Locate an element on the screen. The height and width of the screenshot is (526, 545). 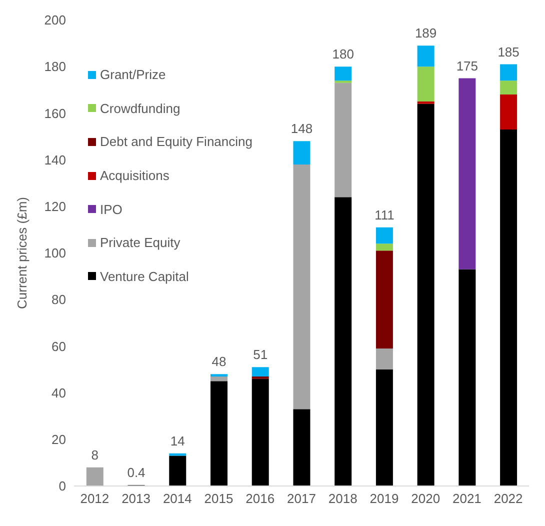
total-label: 175 is located at coordinates (467, 66).